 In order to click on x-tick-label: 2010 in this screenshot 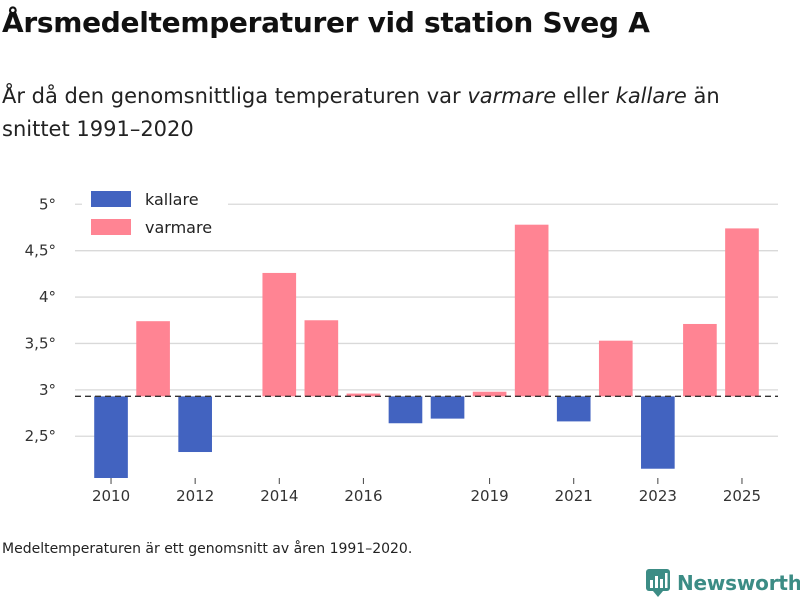, I will do `click(111, 496)`.